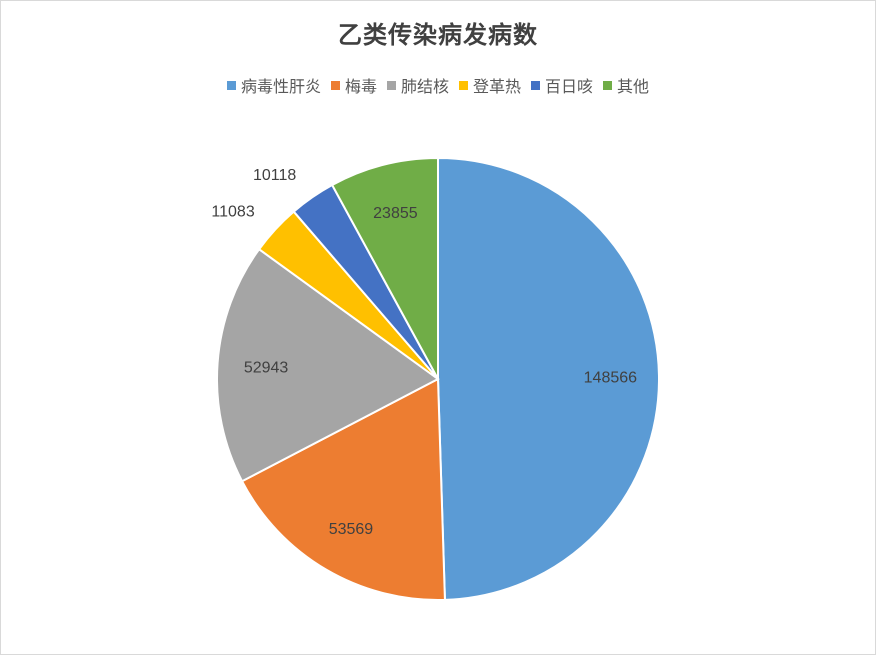  I want to click on legend-item: 登革热, so click(490, 85).